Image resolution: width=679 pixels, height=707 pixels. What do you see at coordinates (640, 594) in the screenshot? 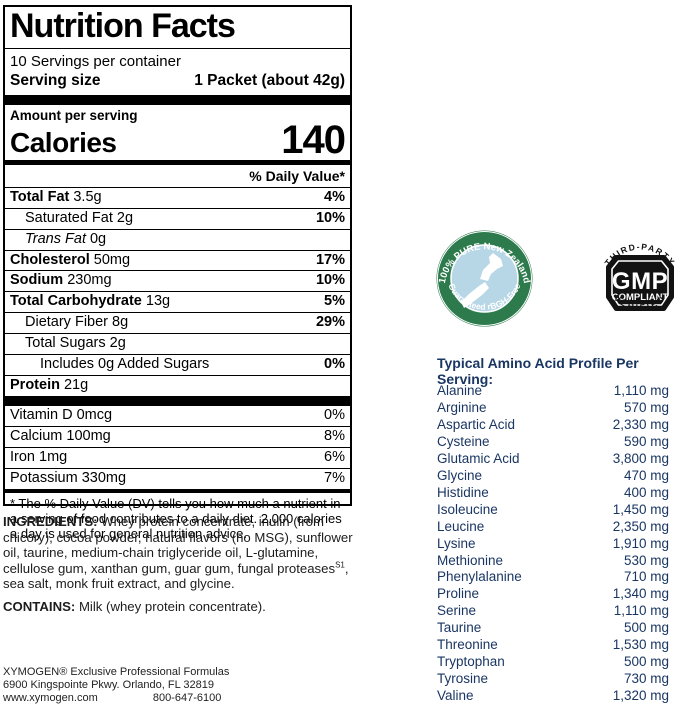
I see `amino-acid-amount: 1,340 mg` at bounding box center [640, 594].